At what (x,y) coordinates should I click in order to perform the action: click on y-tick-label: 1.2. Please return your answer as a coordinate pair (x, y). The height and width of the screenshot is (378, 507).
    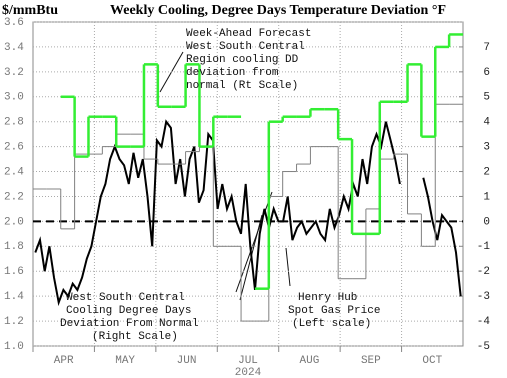
    Looking at the image, I should click on (14, 322).